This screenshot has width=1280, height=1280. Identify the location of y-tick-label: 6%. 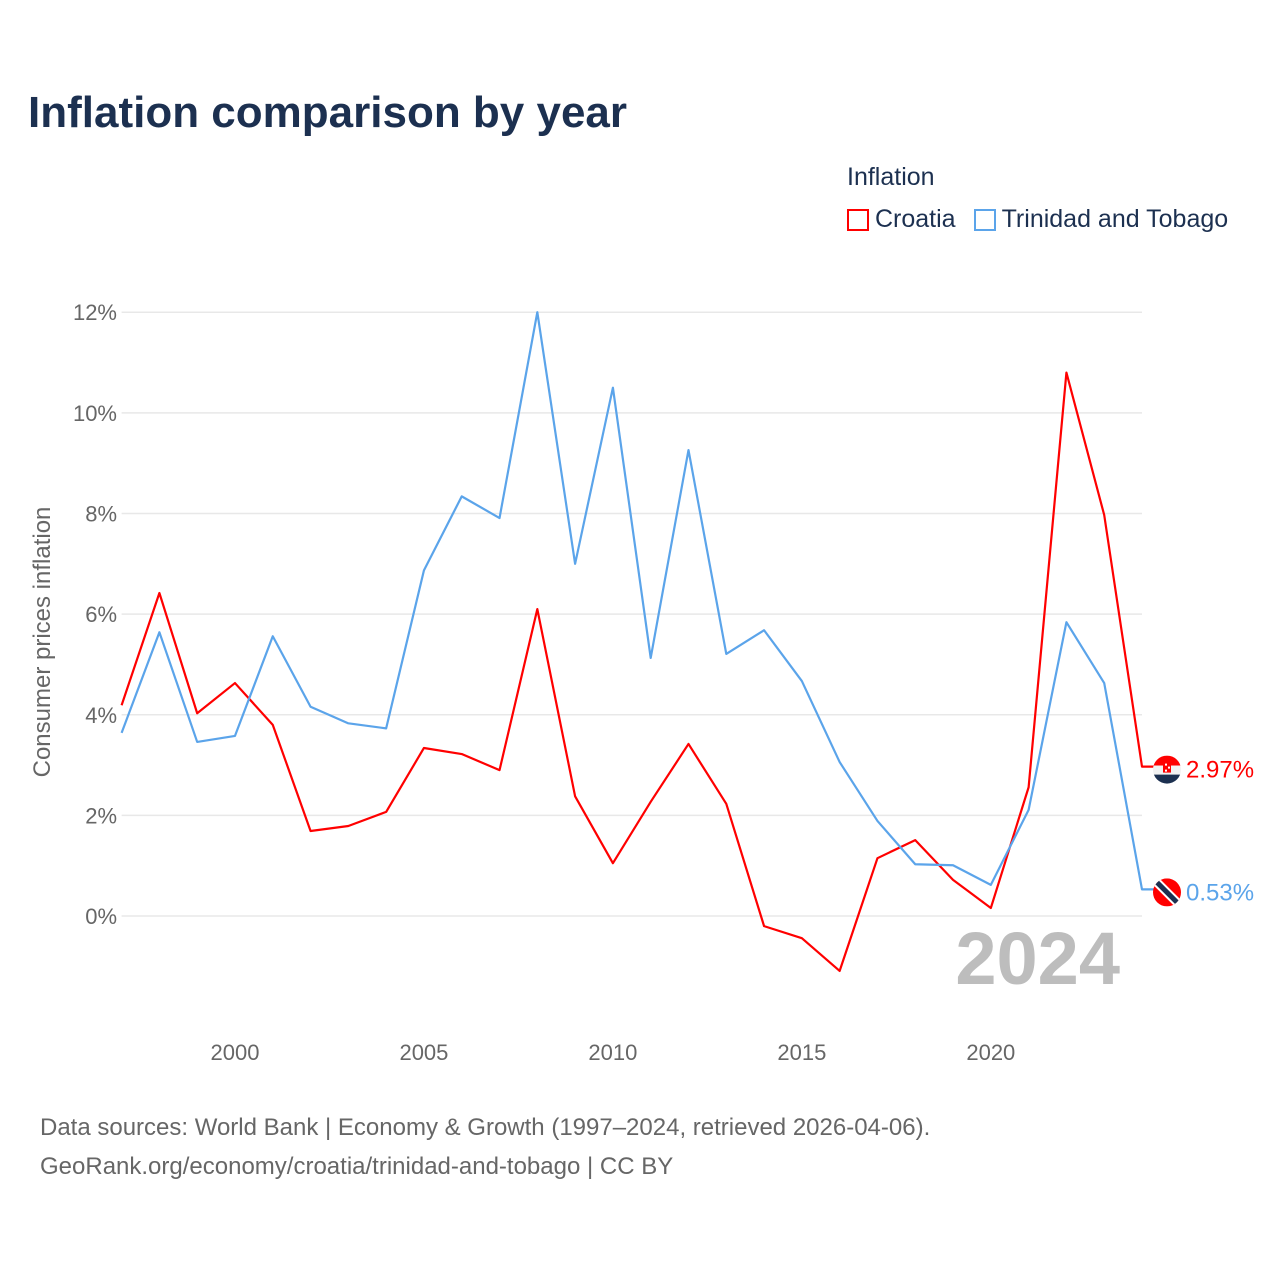
(101, 614).